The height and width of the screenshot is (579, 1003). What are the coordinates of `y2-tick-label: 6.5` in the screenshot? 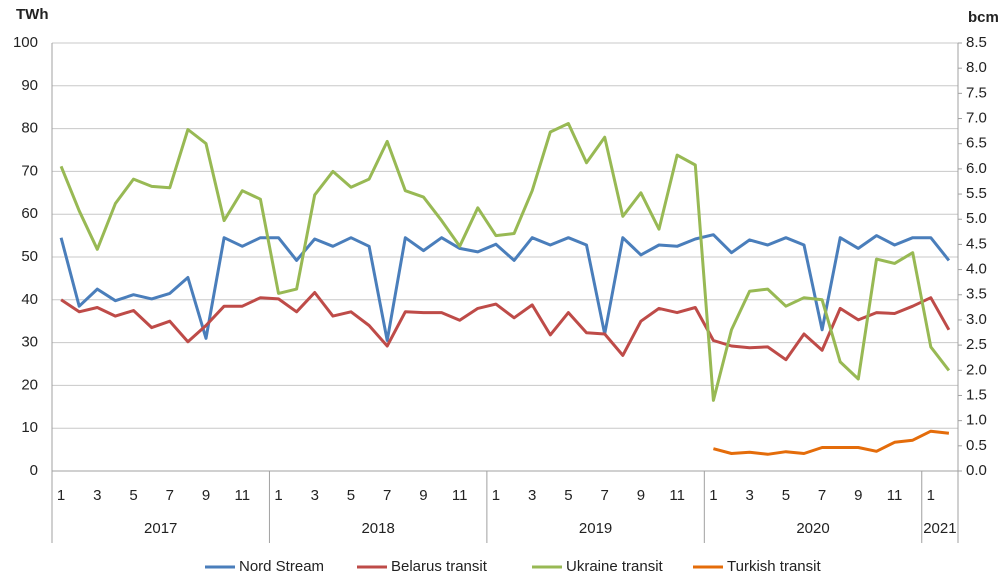 It's located at (976, 143).